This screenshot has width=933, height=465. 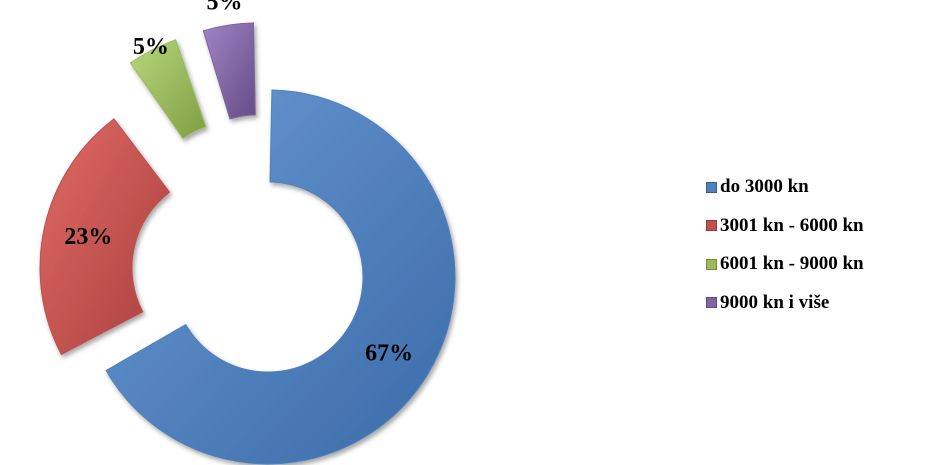 What do you see at coordinates (88, 237) in the screenshot?
I see `slice-label-3001-6000: 23%` at bounding box center [88, 237].